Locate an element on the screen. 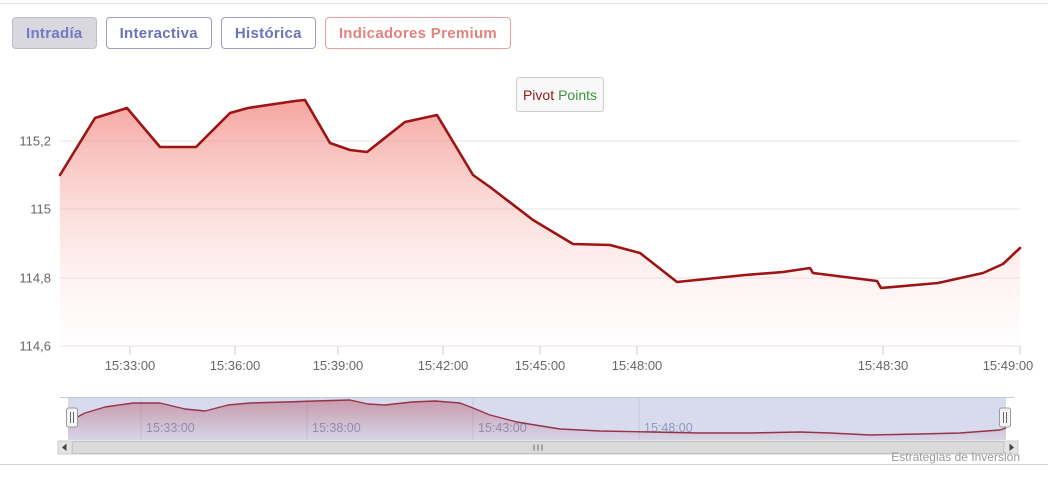  chart-credits: Estrategias de Inversión is located at coordinates (955, 457).